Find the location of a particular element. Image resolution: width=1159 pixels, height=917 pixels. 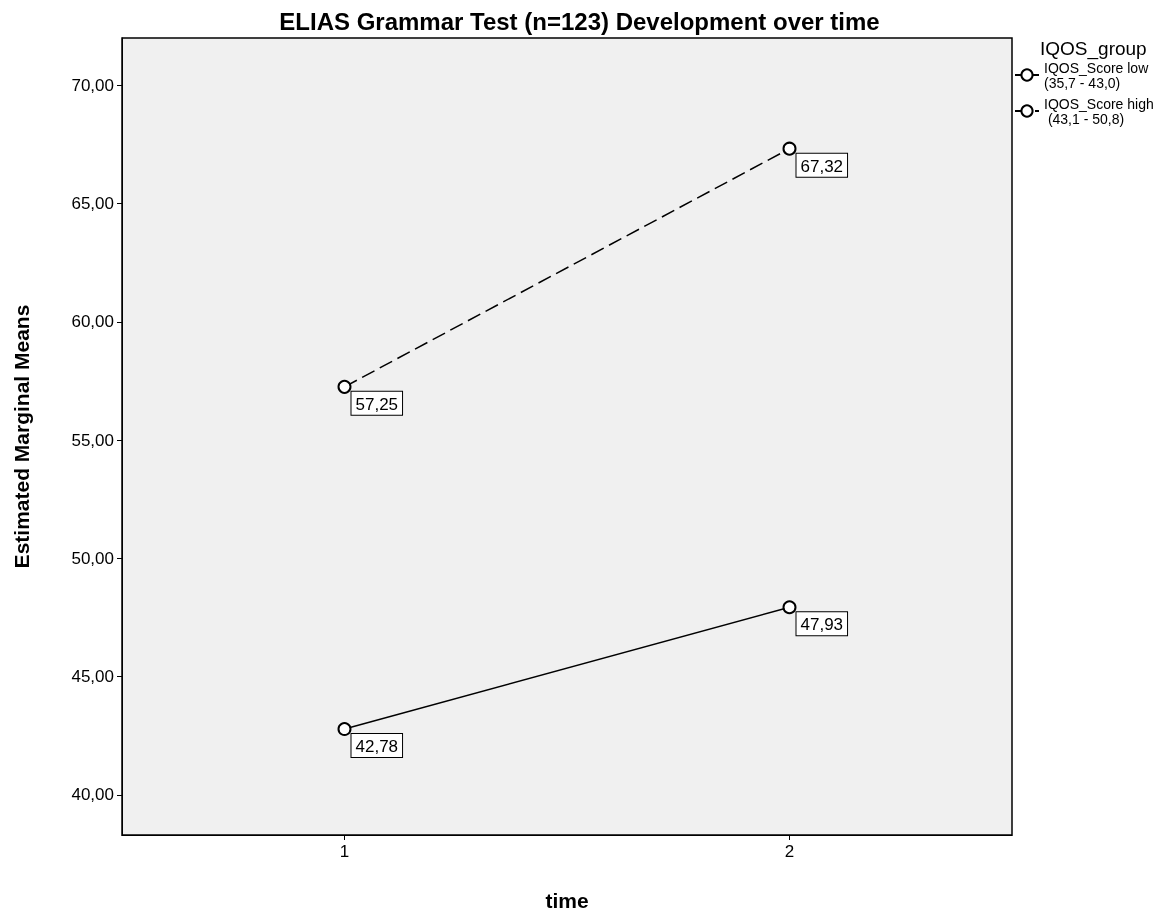

data-label: 57,25 is located at coordinates (377, 404).